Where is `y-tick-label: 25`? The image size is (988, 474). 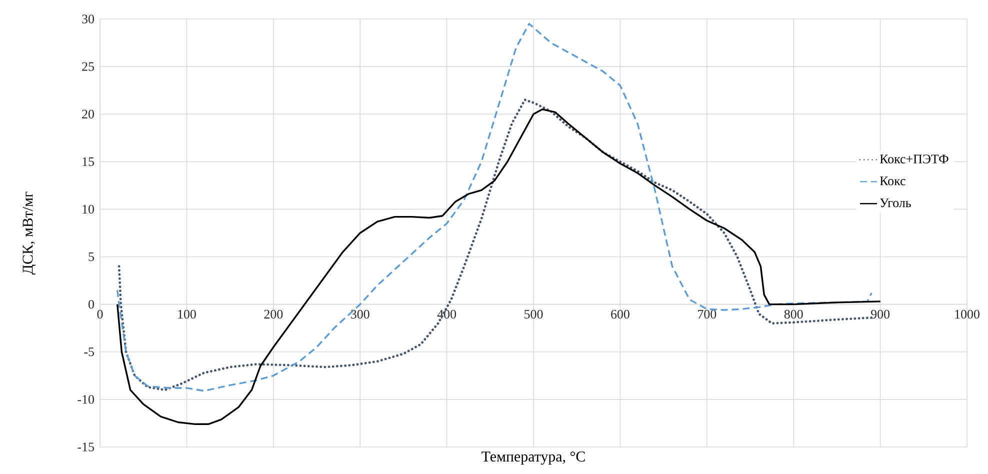
y-tick-label: 25 is located at coordinates (88, 66).